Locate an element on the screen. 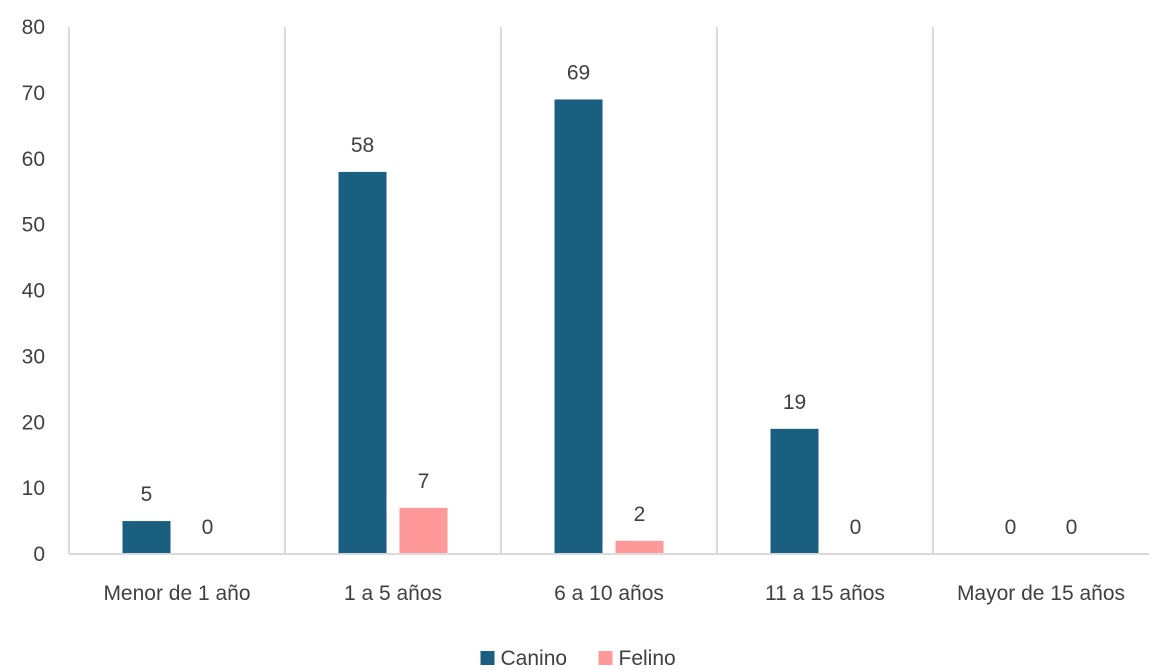  y-tick-label: 50 is located at coordinates (33, 225).